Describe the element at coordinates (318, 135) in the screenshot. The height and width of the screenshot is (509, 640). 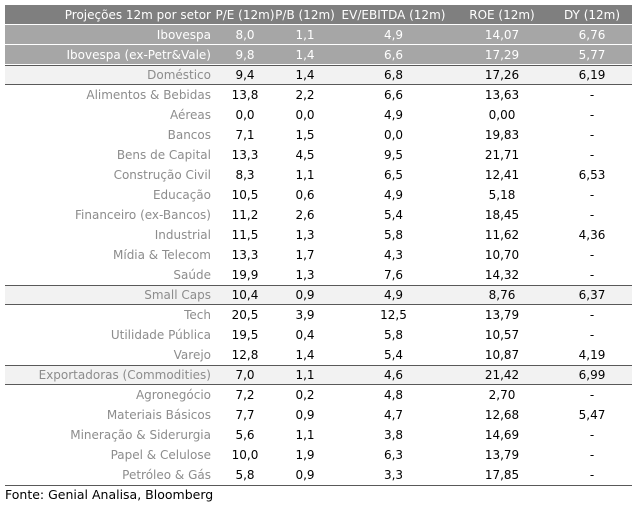
I see `table-row: Bancos 7,1 1,5 0,0 19,83 -` at that location.